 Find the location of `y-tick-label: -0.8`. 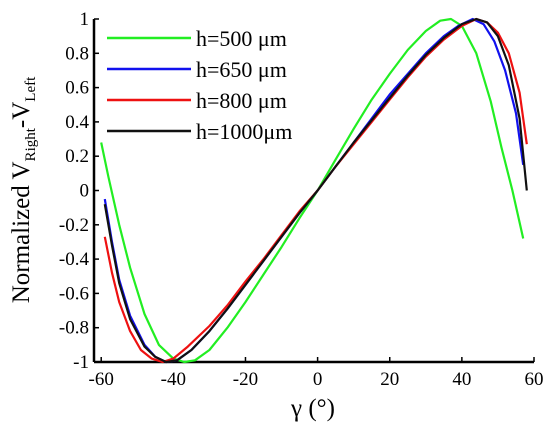

y-tick-label: -0.8 is located at coordinates (74, 328).